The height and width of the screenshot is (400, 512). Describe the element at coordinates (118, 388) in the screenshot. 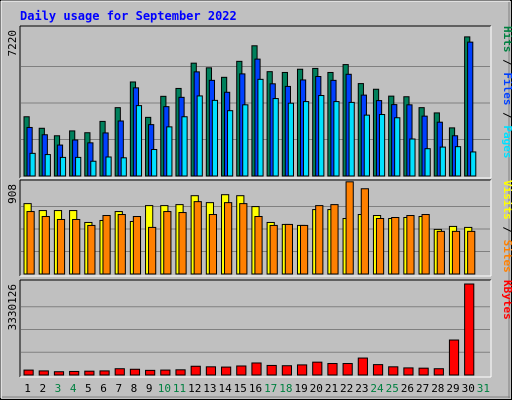

I see `x-tick-label: 7` at that location.